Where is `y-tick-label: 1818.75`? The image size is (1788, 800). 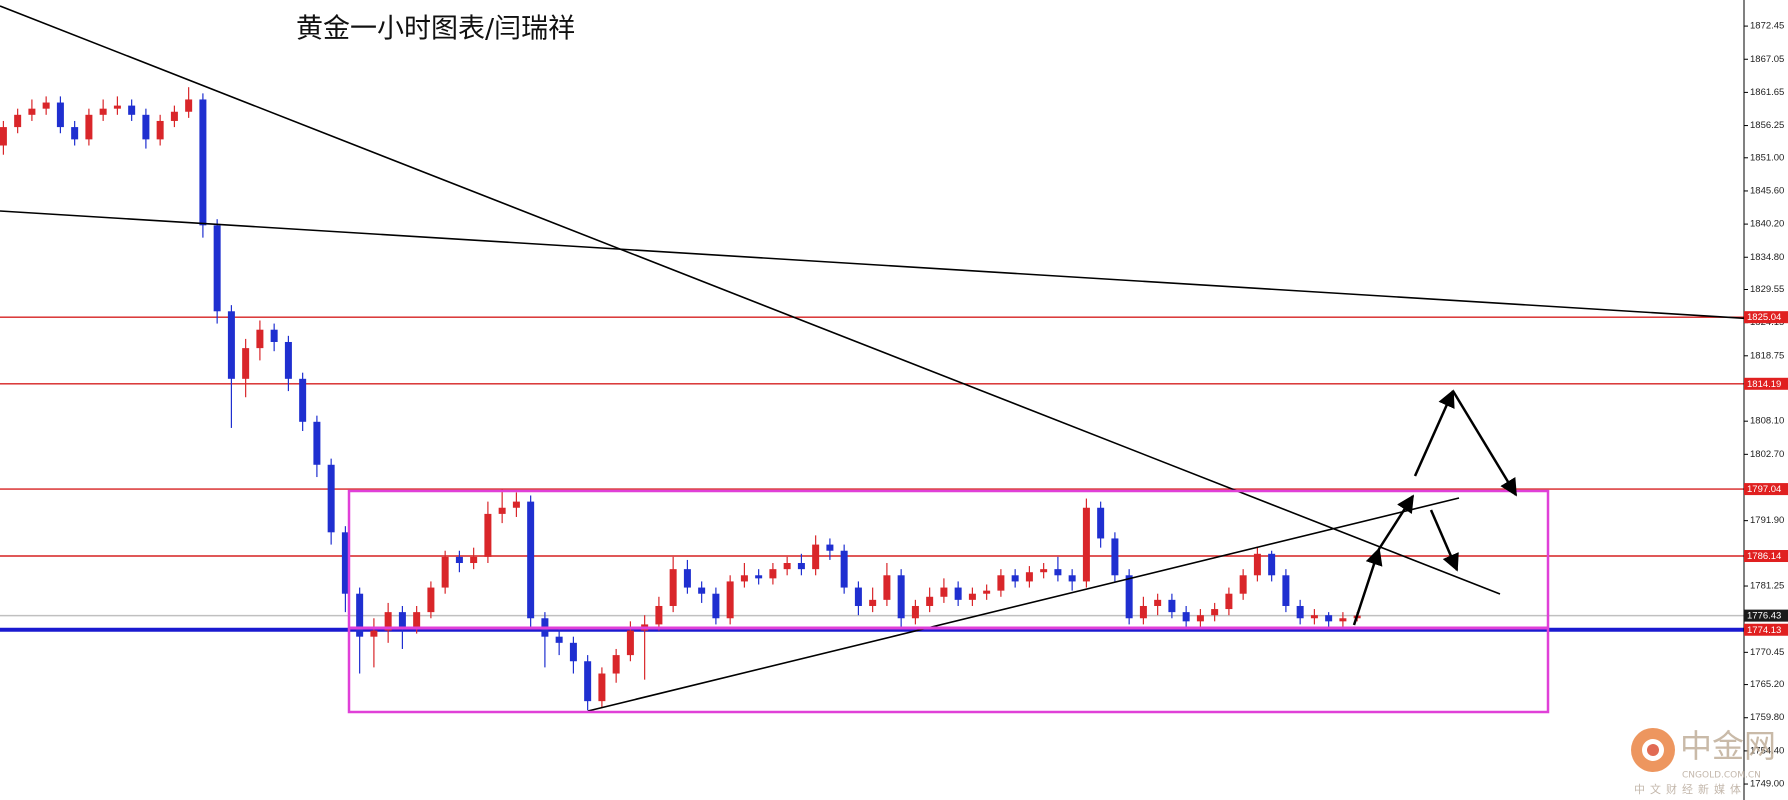
y-tick-label: 1818.75 is located at coordinates (1767, 355).